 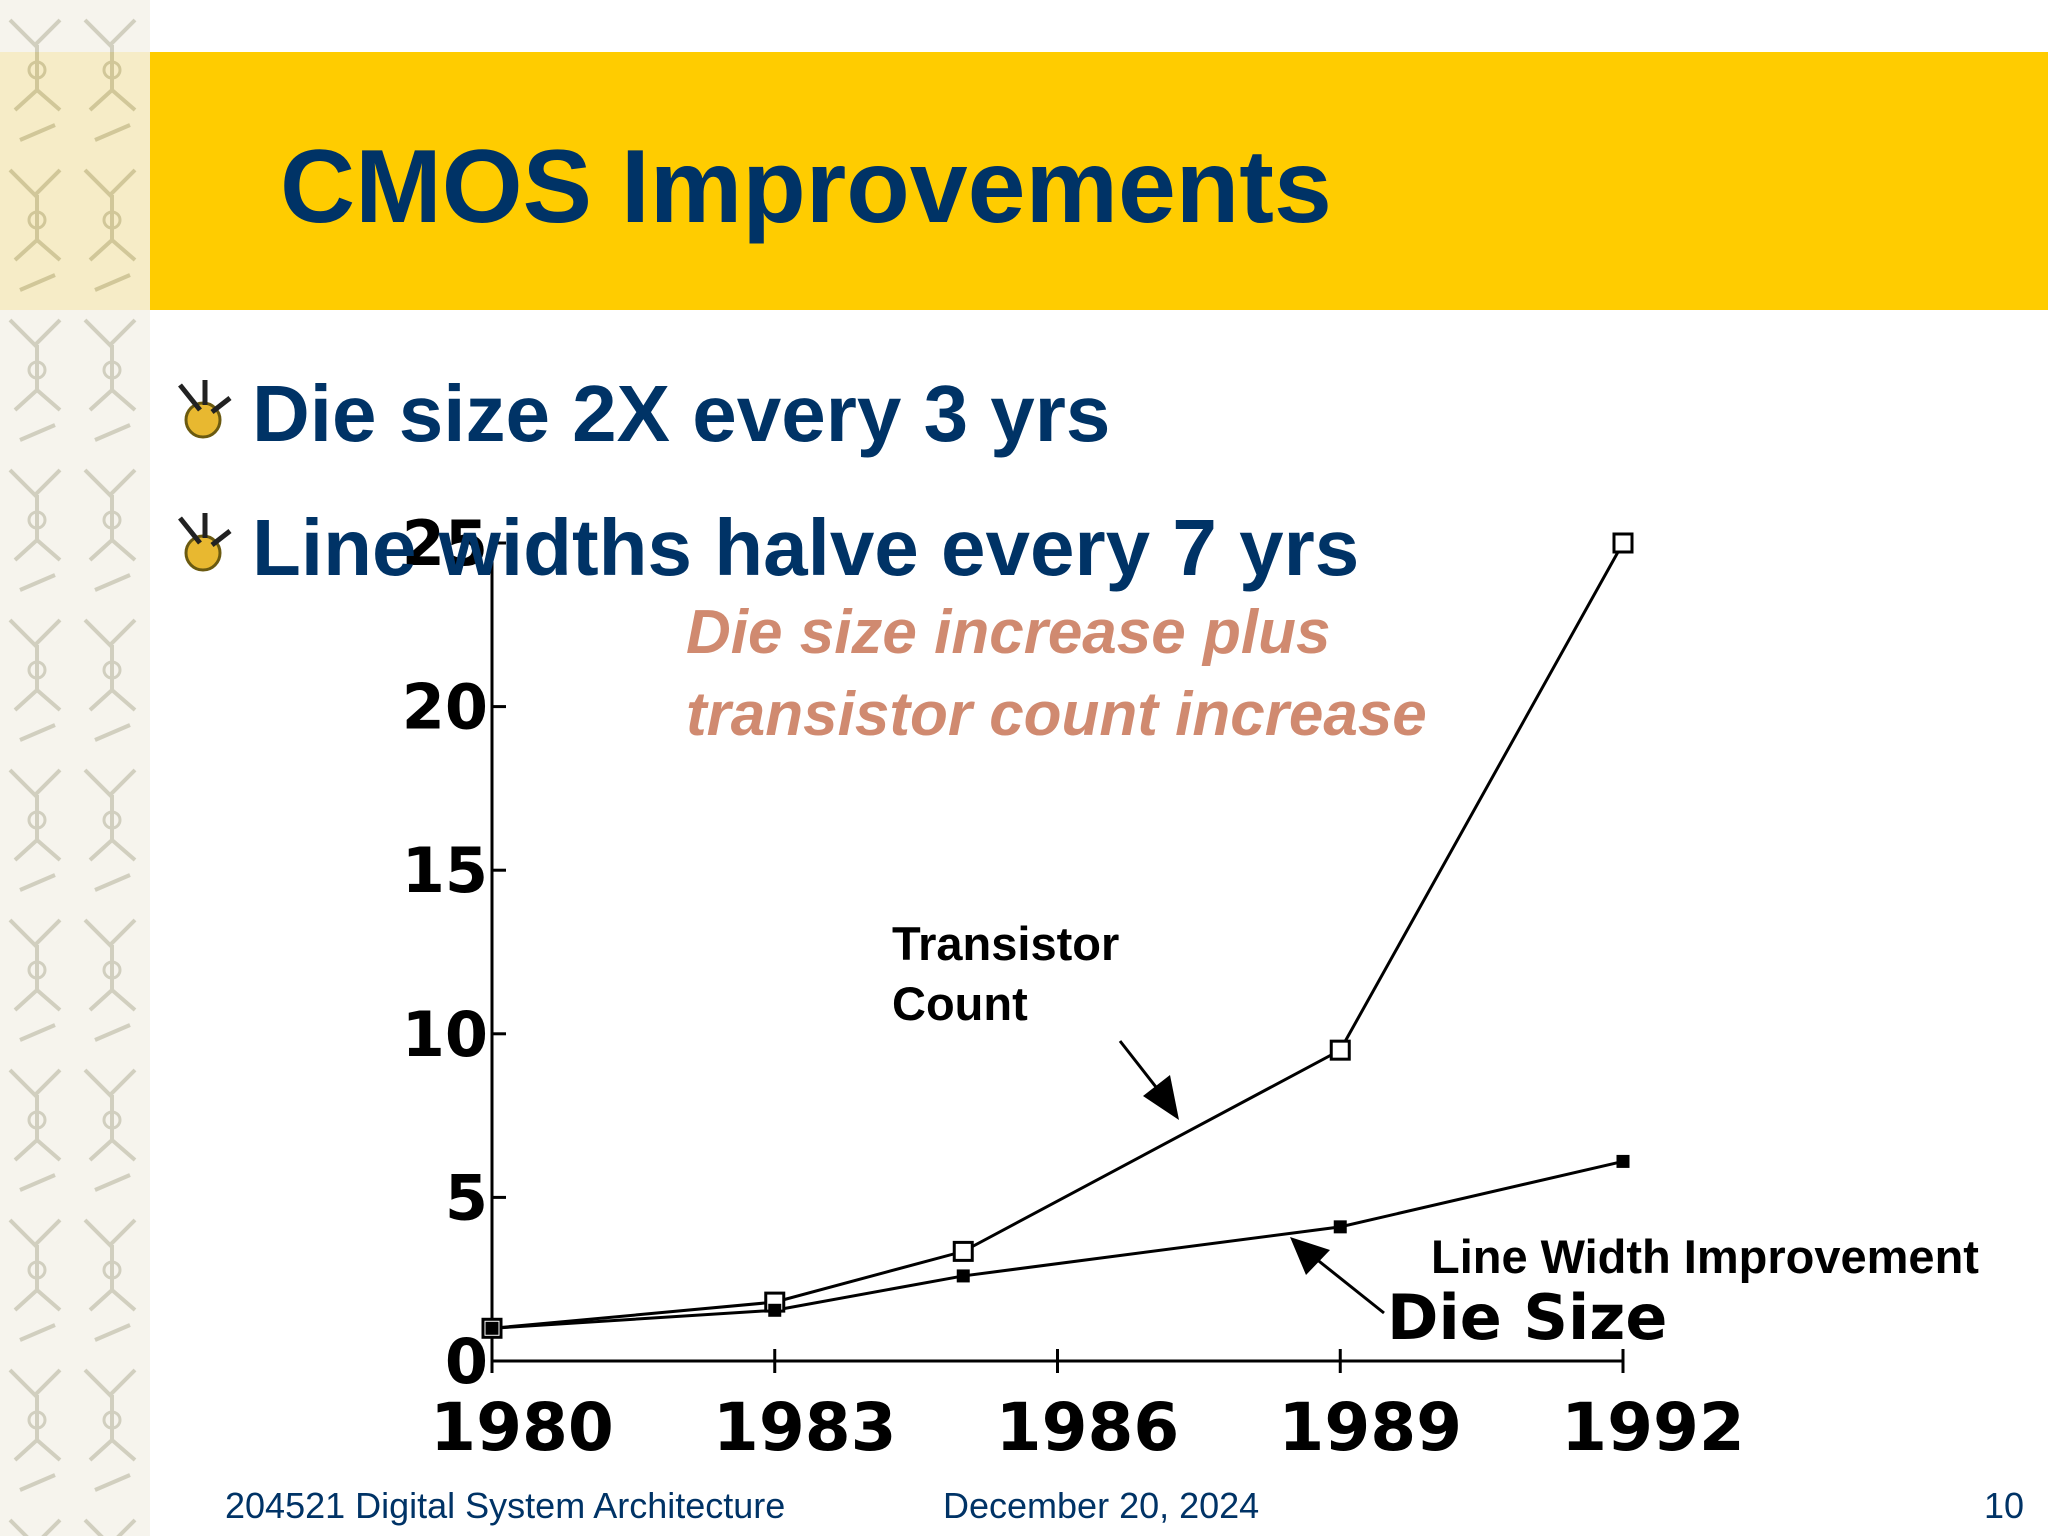 What do you see at coordinates (1705, 1256) in the screenshot?
I see `annotation: Line Width Improvement` at bounding box center [1705, 1256].